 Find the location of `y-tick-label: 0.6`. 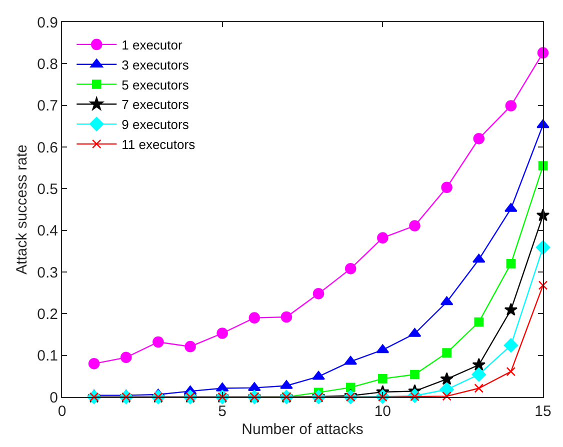

y-tick-label: 0.6 is located at coordinates (47, 147).